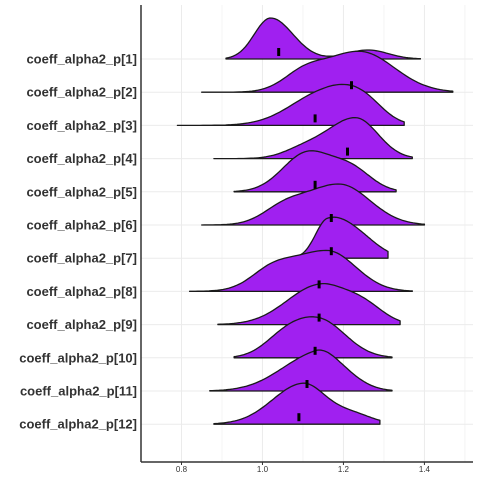  Describe the element at coordinates (81, 92) in the screenshot. I see `y-label-2: coeff_alpha2_p[2]` at that location.